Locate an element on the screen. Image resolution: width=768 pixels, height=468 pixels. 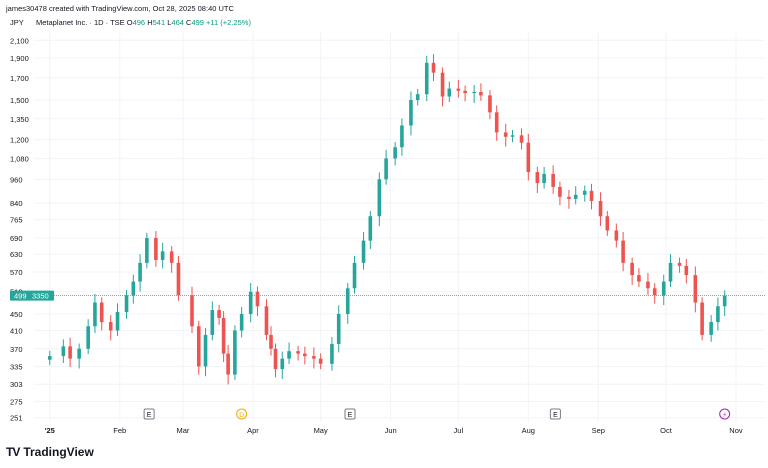
y-tick-label: 370 is located at coordinates (16, 349).